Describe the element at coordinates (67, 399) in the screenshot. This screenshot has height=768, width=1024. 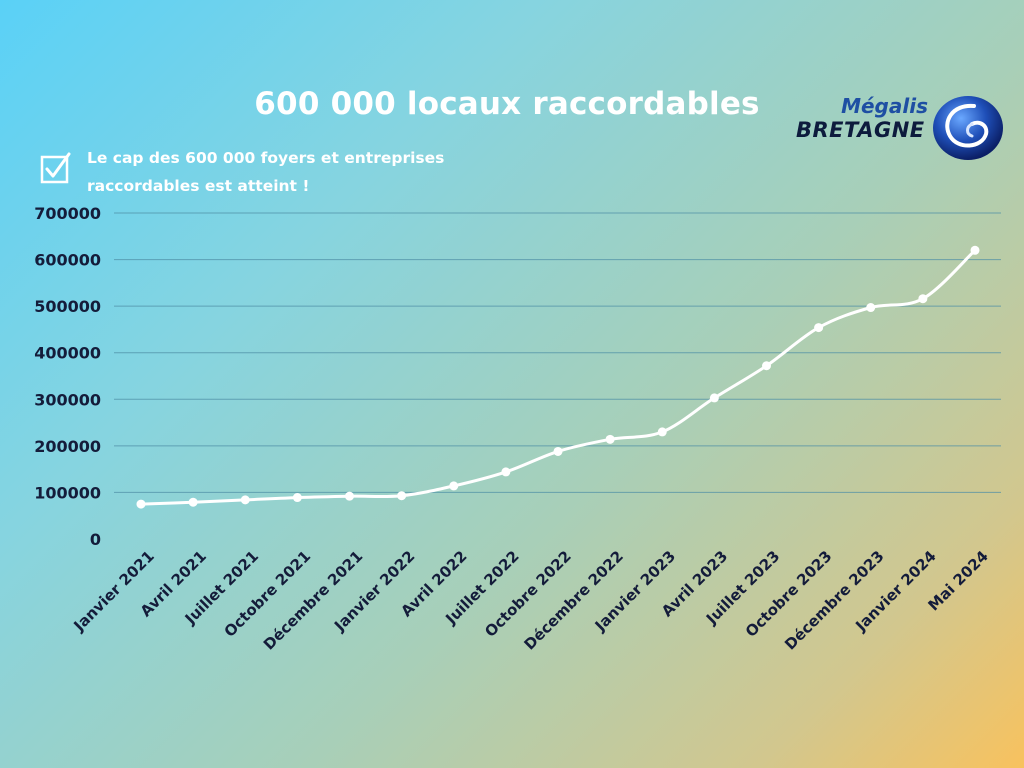
I see `y-tick-label: 300000` at that location.